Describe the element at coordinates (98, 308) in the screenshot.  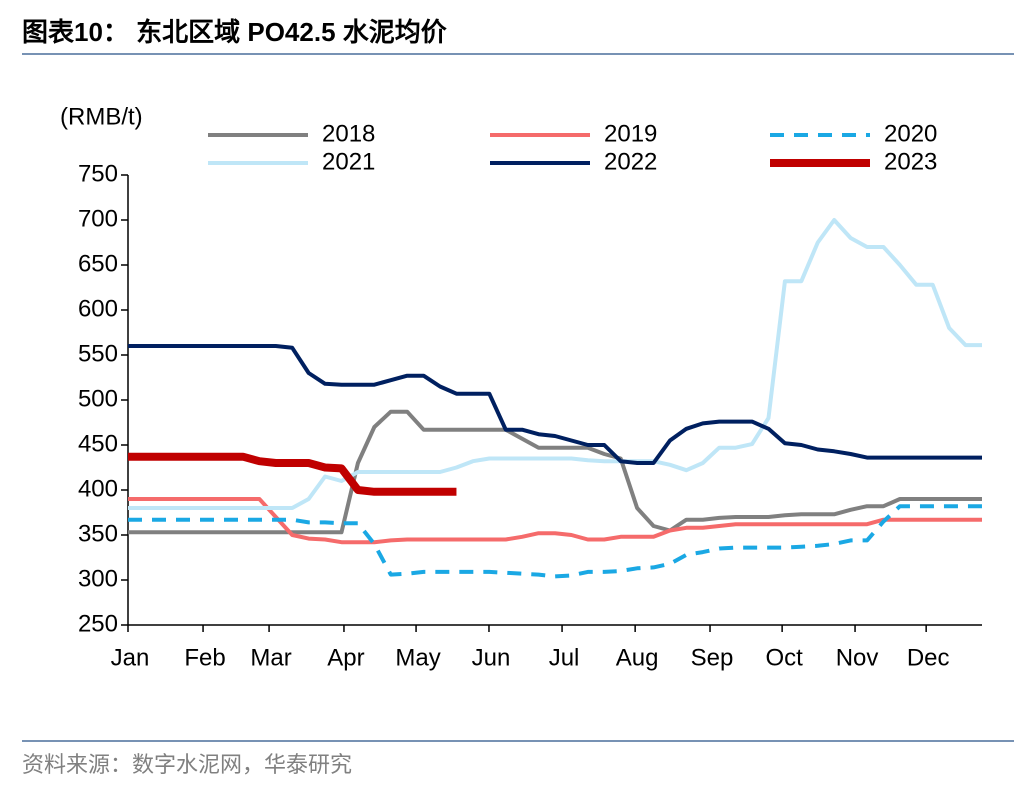
I see `y-tick-label: 600` at that location.